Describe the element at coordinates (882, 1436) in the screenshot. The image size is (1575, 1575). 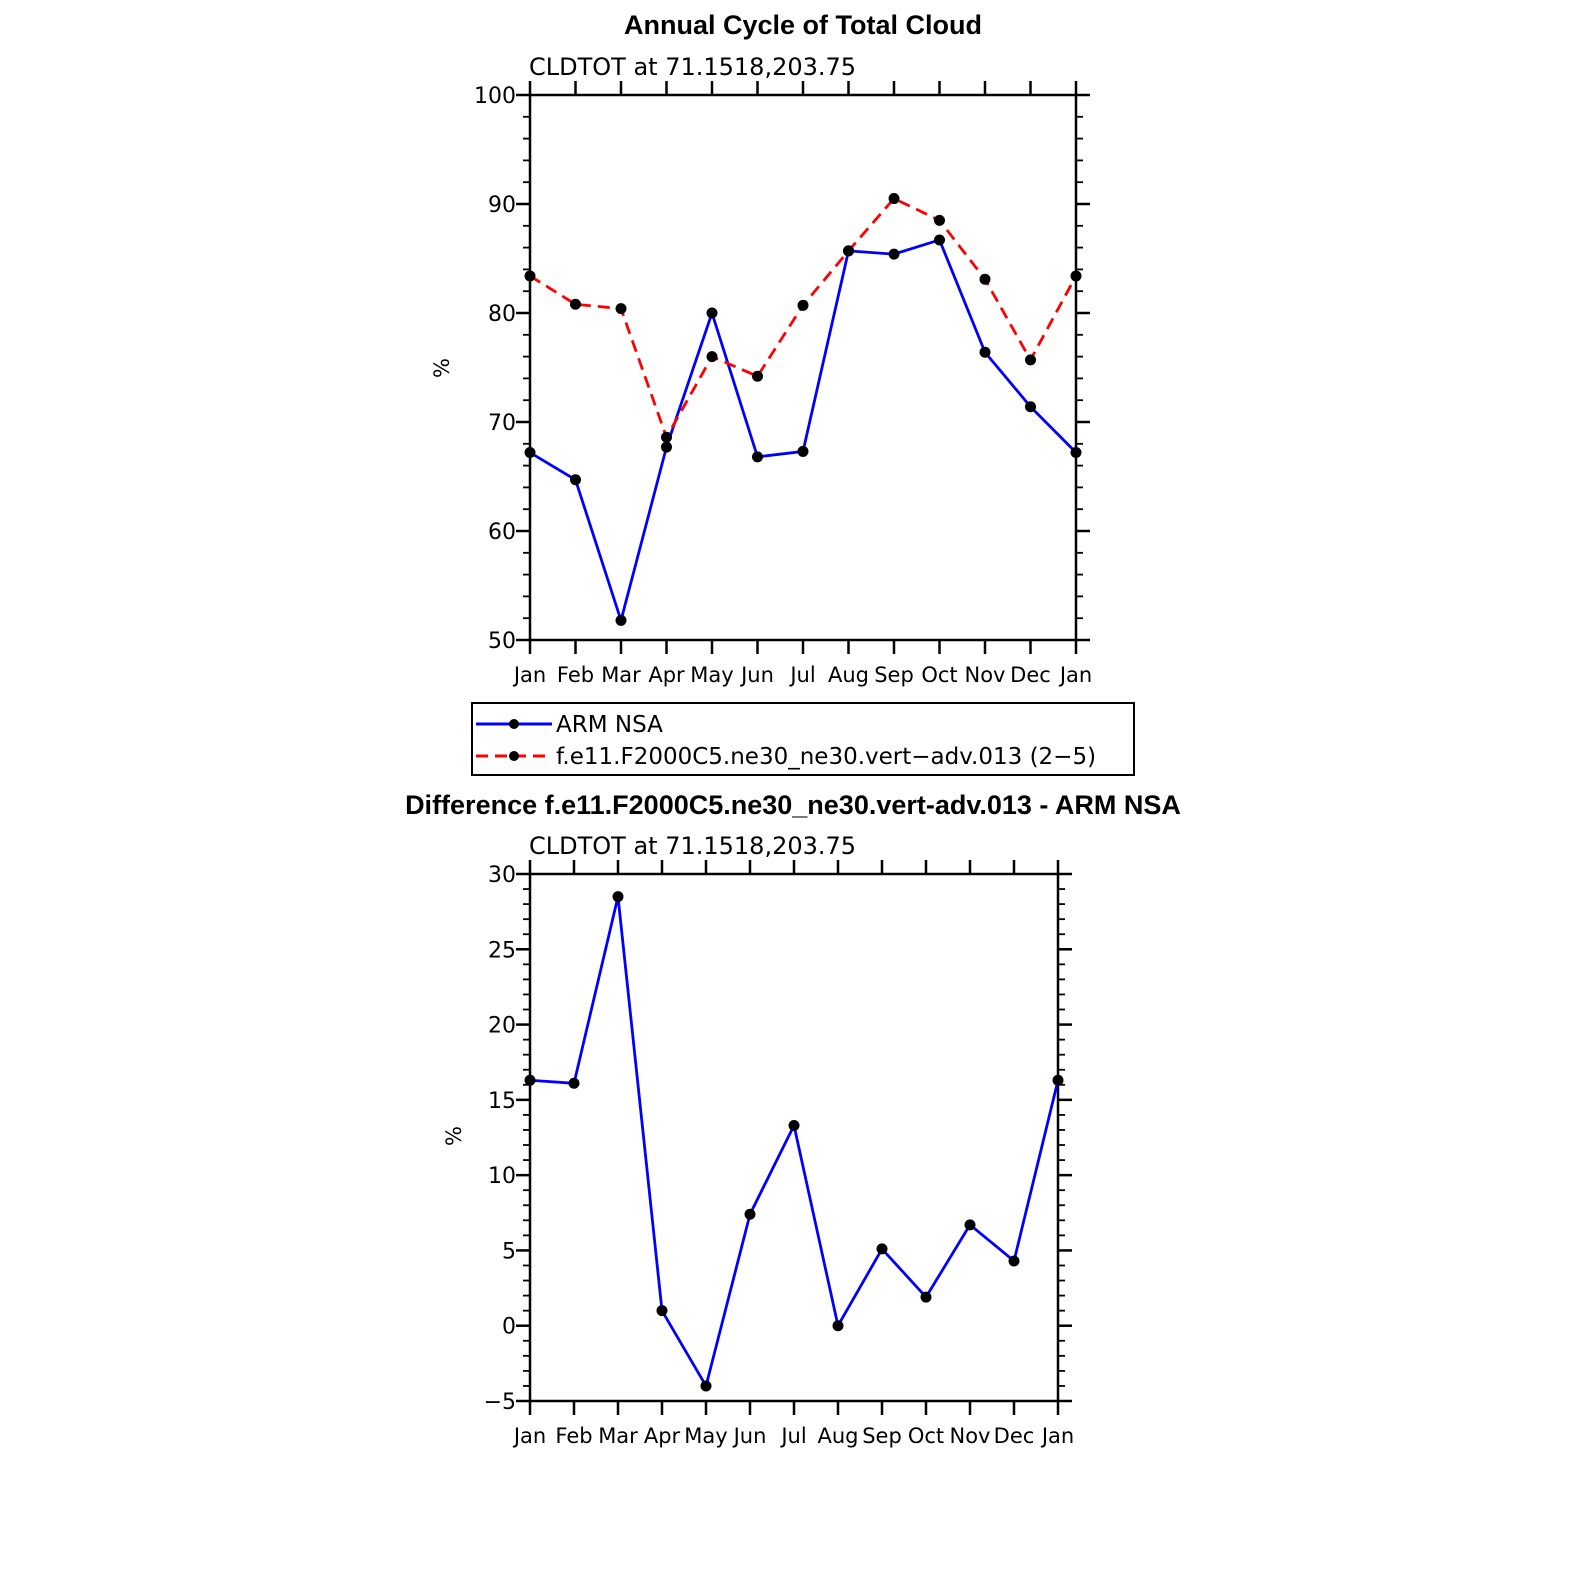
I see `bottom-x-tick-label: Sep` at that location.